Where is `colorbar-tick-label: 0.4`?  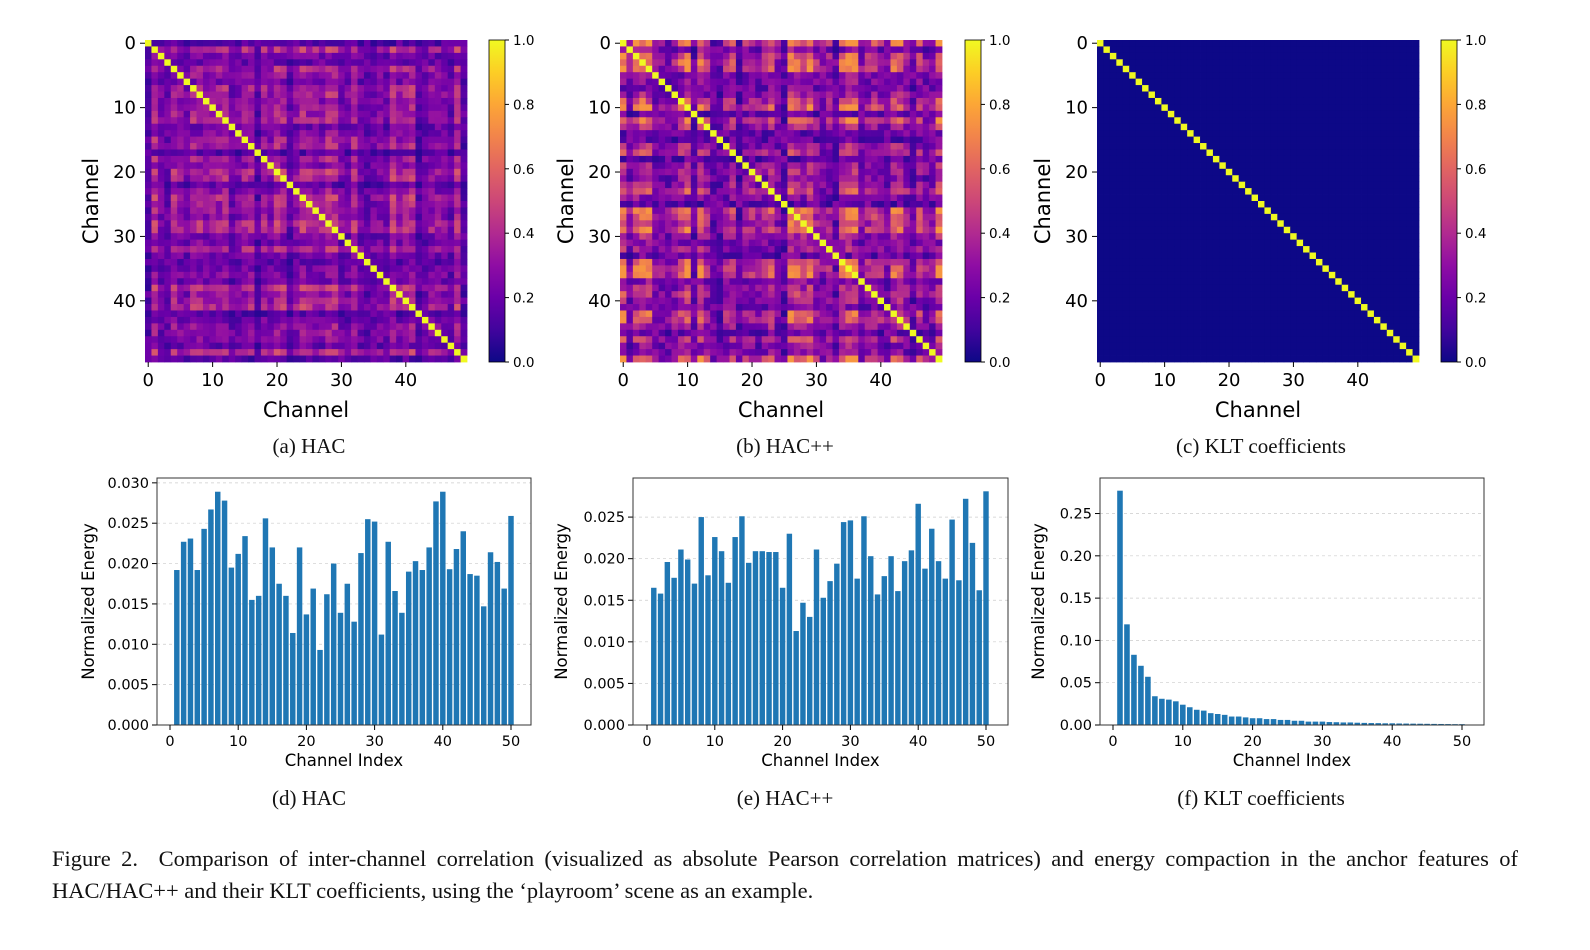
colorbar-tick-label: 0.4 is located at coordinates (523, 234).